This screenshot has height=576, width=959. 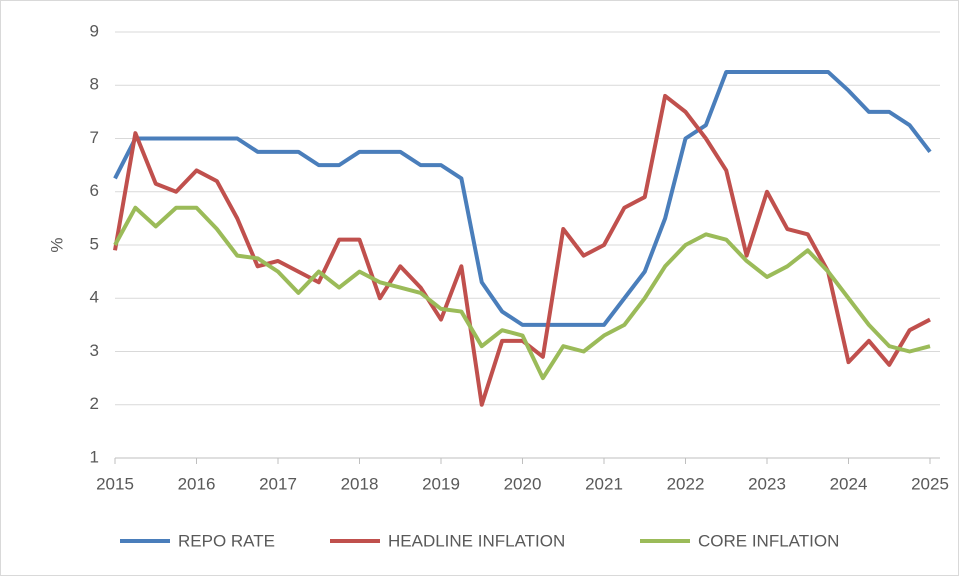 I want to click on x-tick-label: 2019, so click(x=441, y=483).